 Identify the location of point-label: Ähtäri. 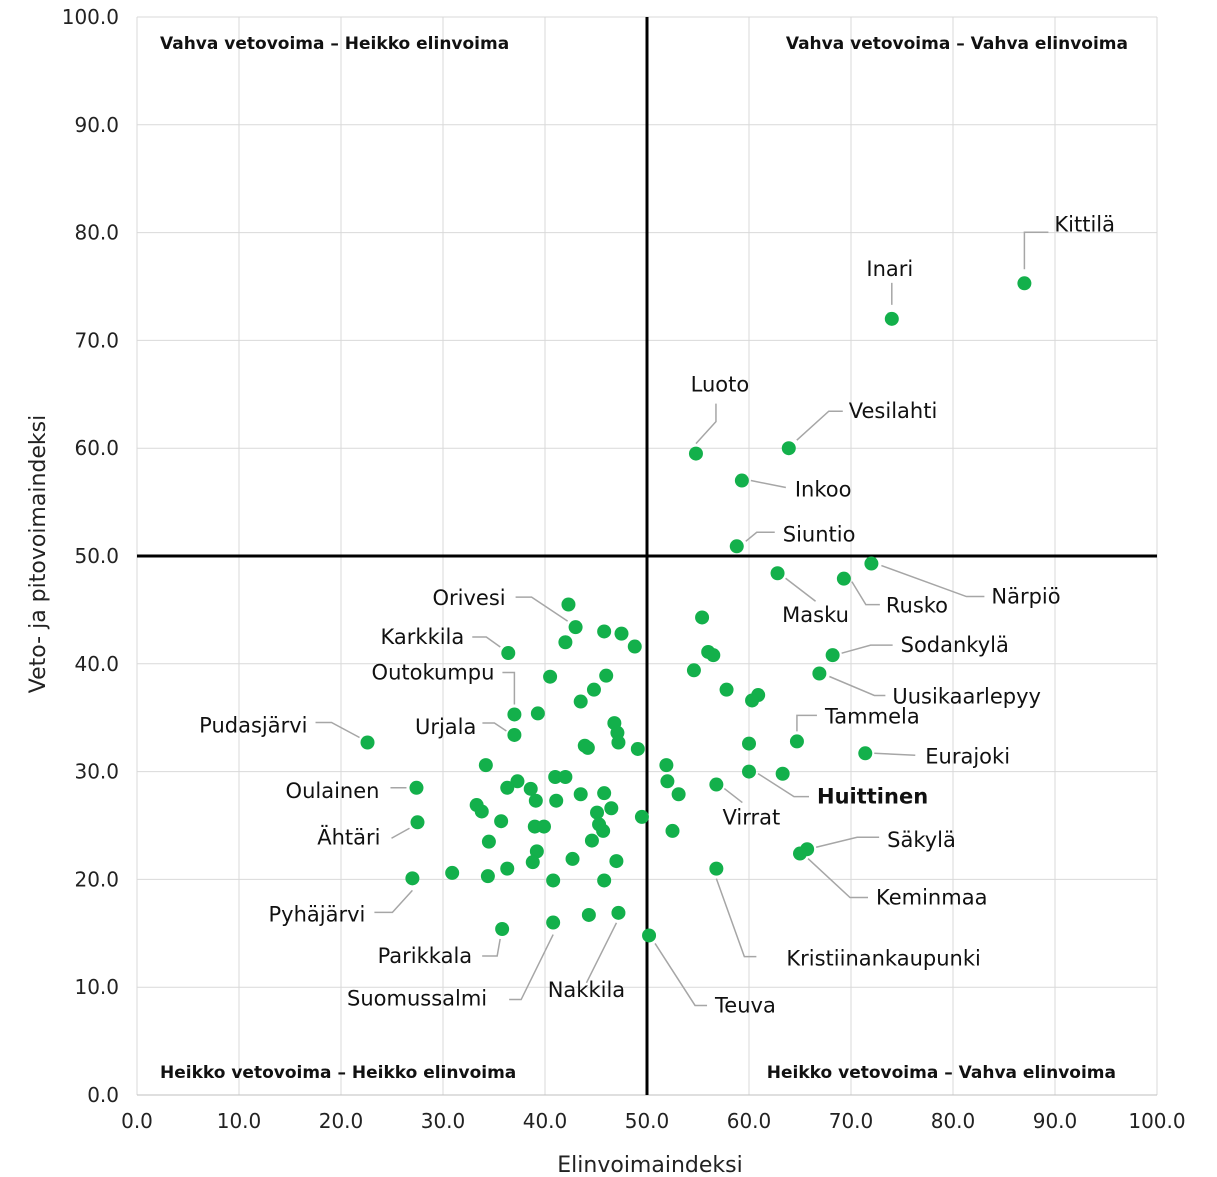
(348, 836).